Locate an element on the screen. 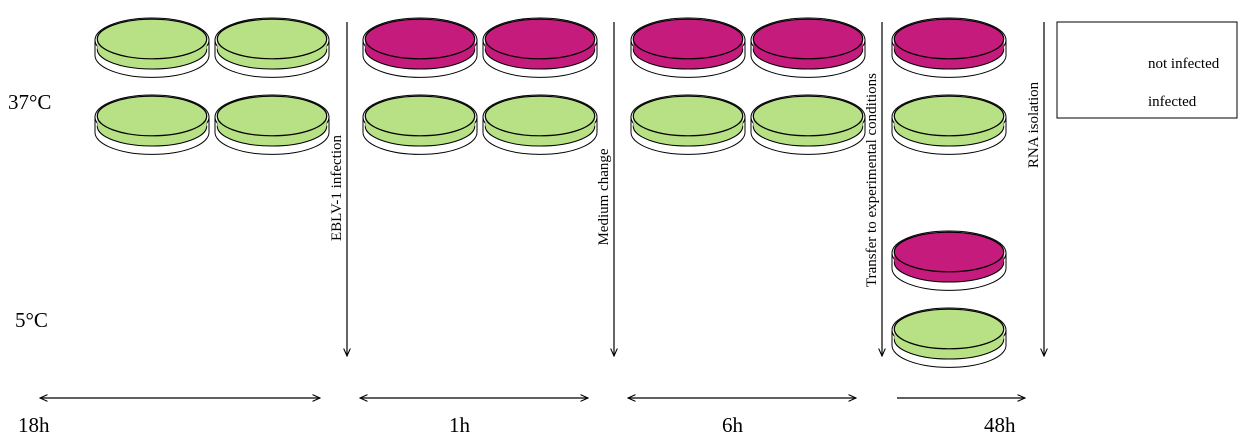 The image size is (1247, 435). row-label: 5°C is located at coordinates (31, 320).